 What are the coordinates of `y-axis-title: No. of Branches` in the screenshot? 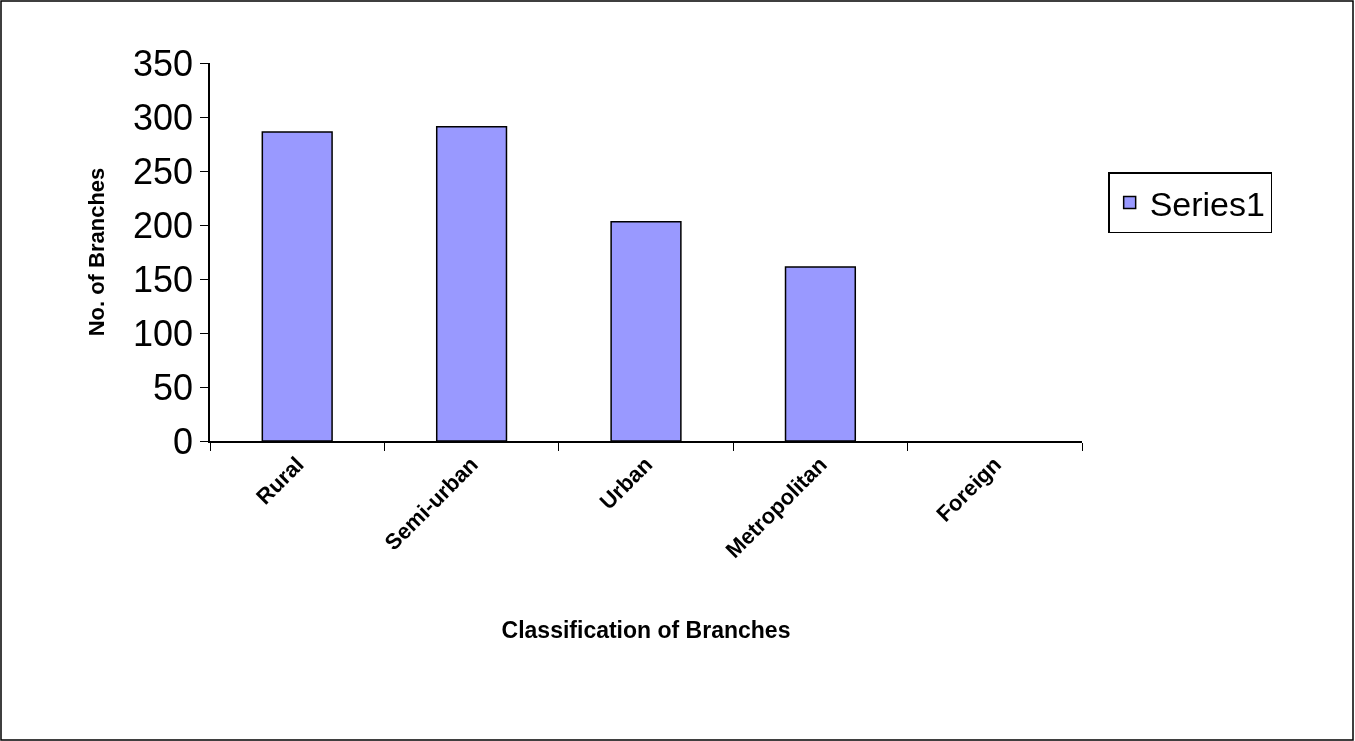 It's located at (97, 252).